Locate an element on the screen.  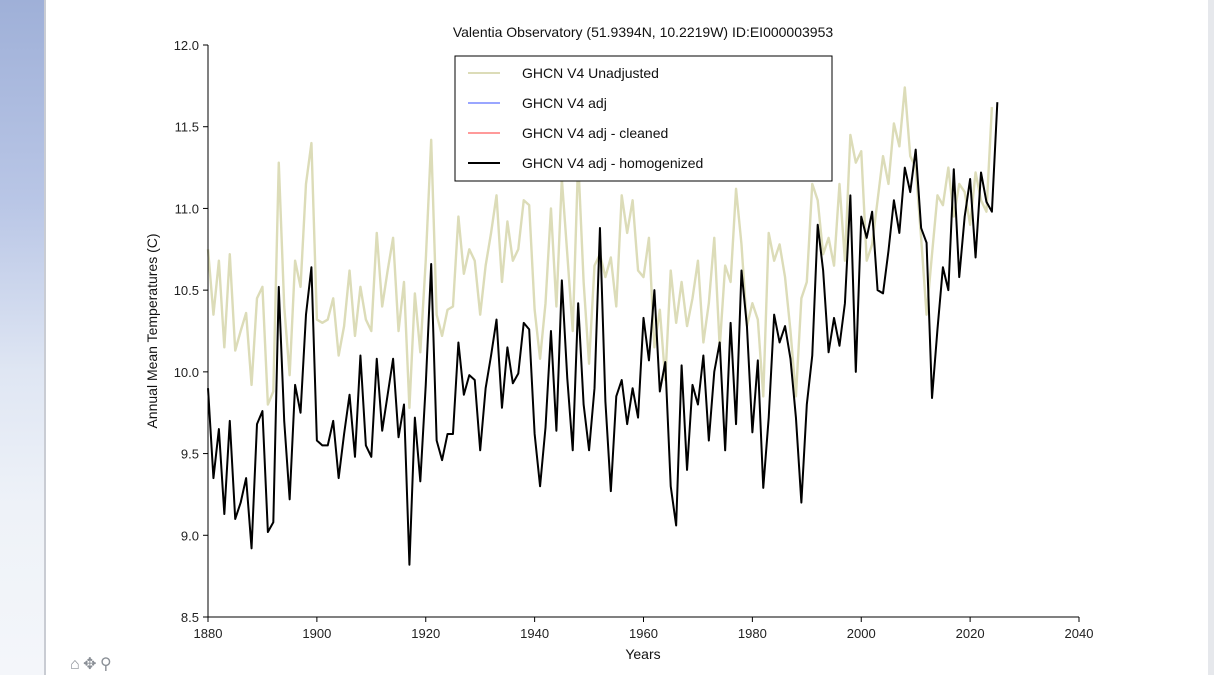
x-tick-label: 2040 is located at coordinates (1079, 633).